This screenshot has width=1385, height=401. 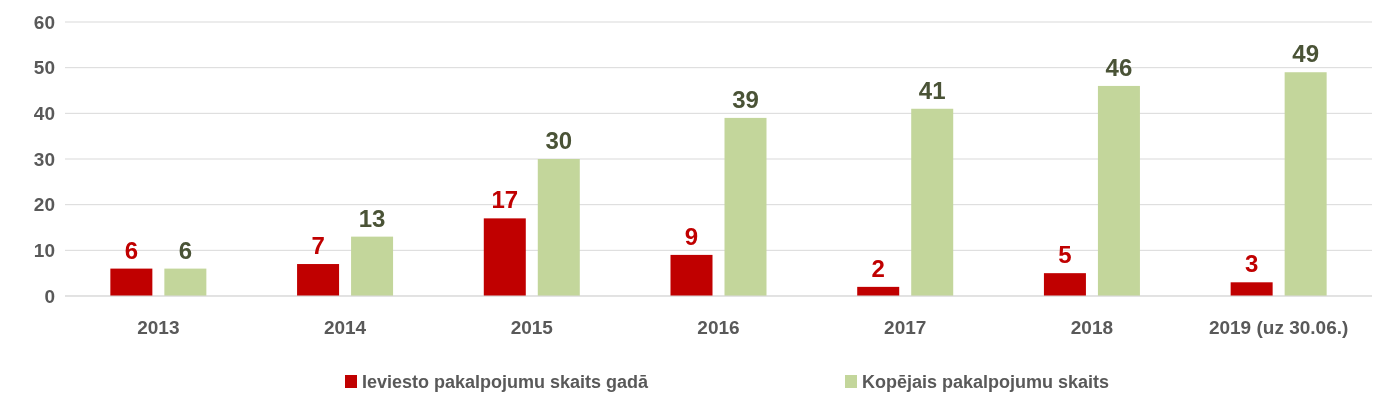 I want to click on x-tick-label: 2013, so click(x=158, y=327).